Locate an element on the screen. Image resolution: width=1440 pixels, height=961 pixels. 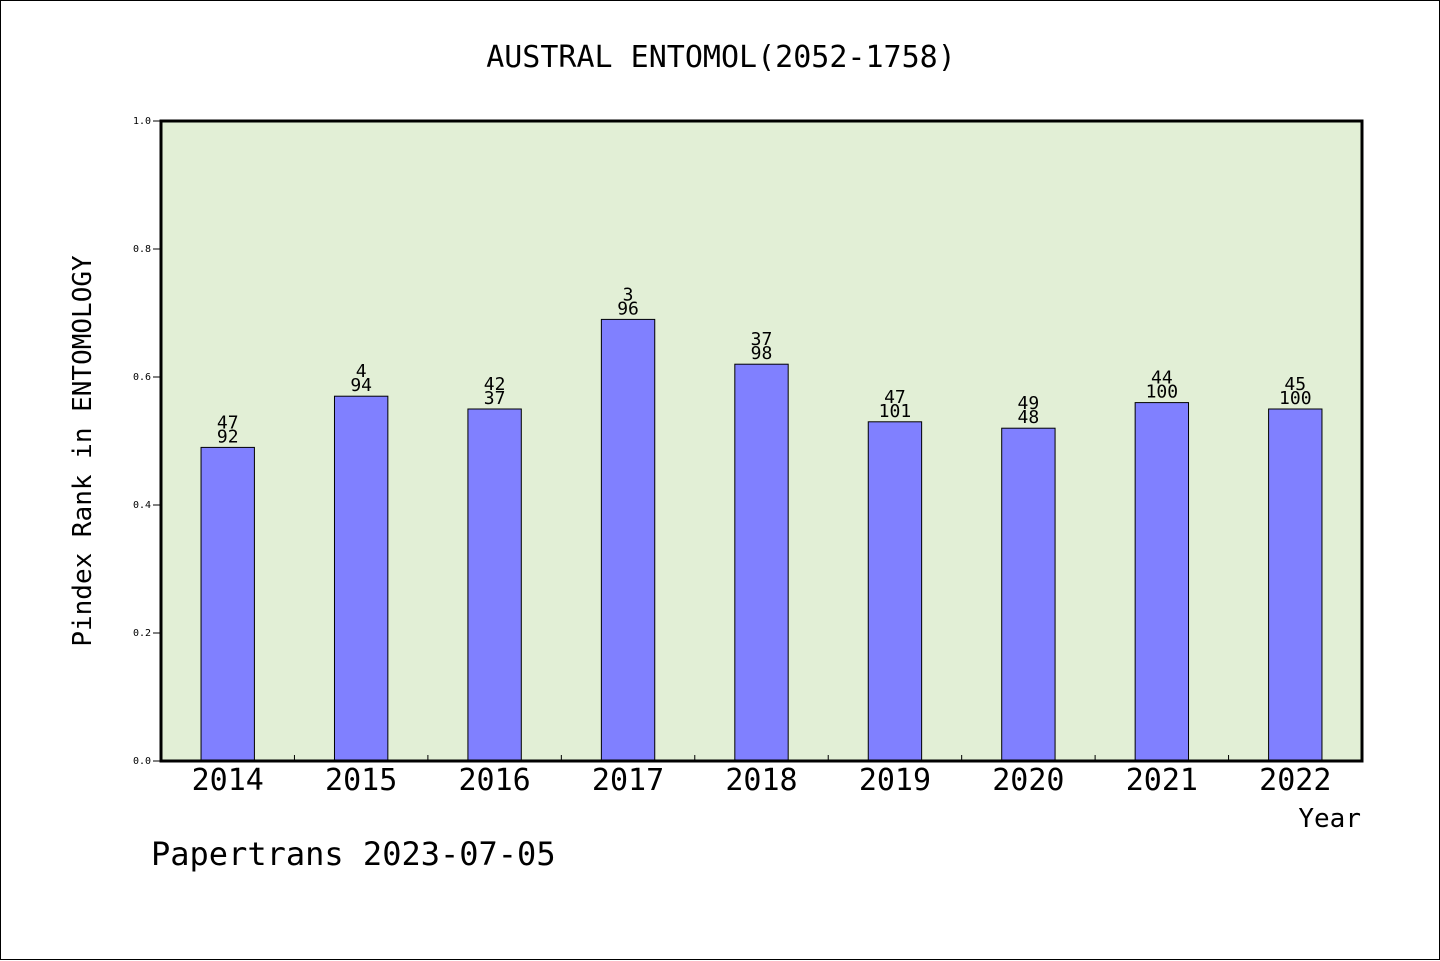
bar-label-bottom: 48 is located at coordinates (1029, 417).